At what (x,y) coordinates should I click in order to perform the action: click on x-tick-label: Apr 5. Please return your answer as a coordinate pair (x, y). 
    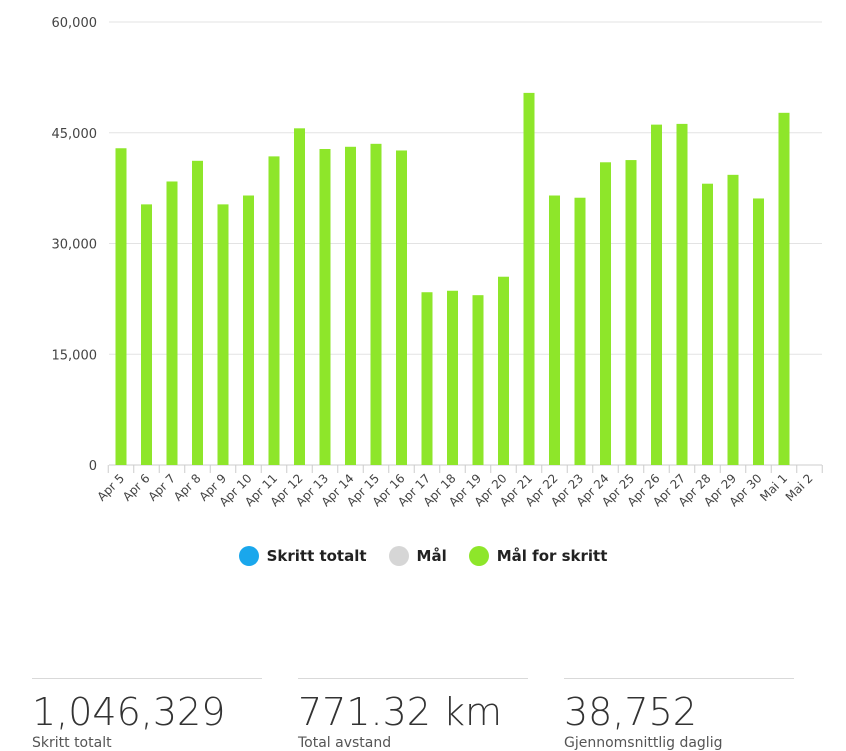
    Looking at the image, I should click on (110, 487).